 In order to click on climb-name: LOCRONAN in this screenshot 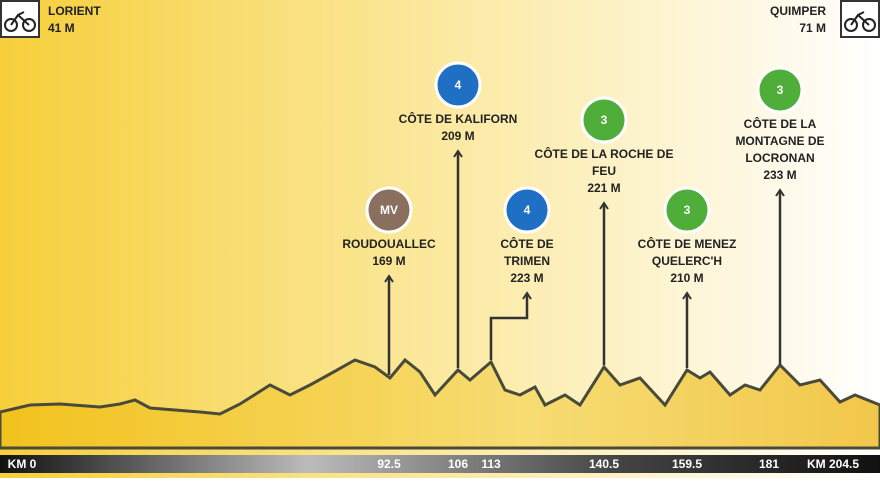, I will do `click(779, 158)`.